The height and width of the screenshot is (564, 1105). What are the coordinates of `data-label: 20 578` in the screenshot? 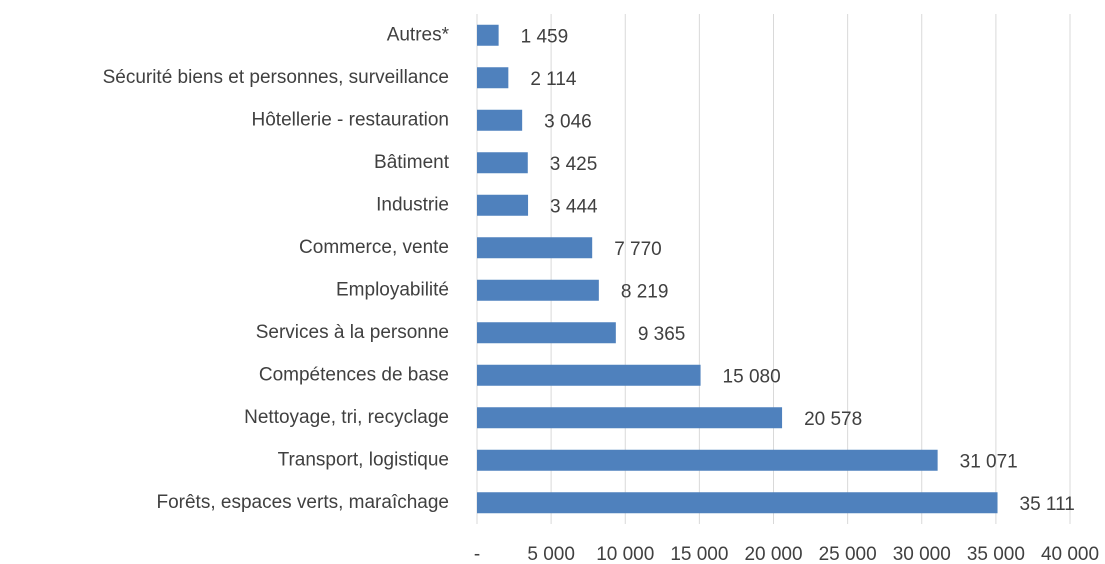 It's located at (833, 419).